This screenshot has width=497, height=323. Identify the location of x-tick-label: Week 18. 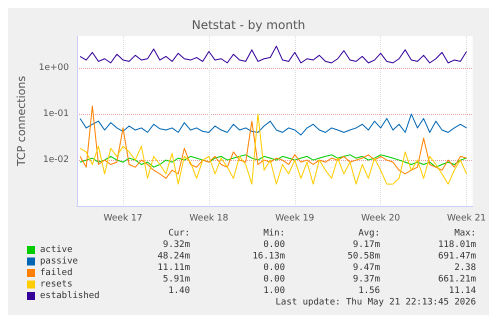
(209, 219).